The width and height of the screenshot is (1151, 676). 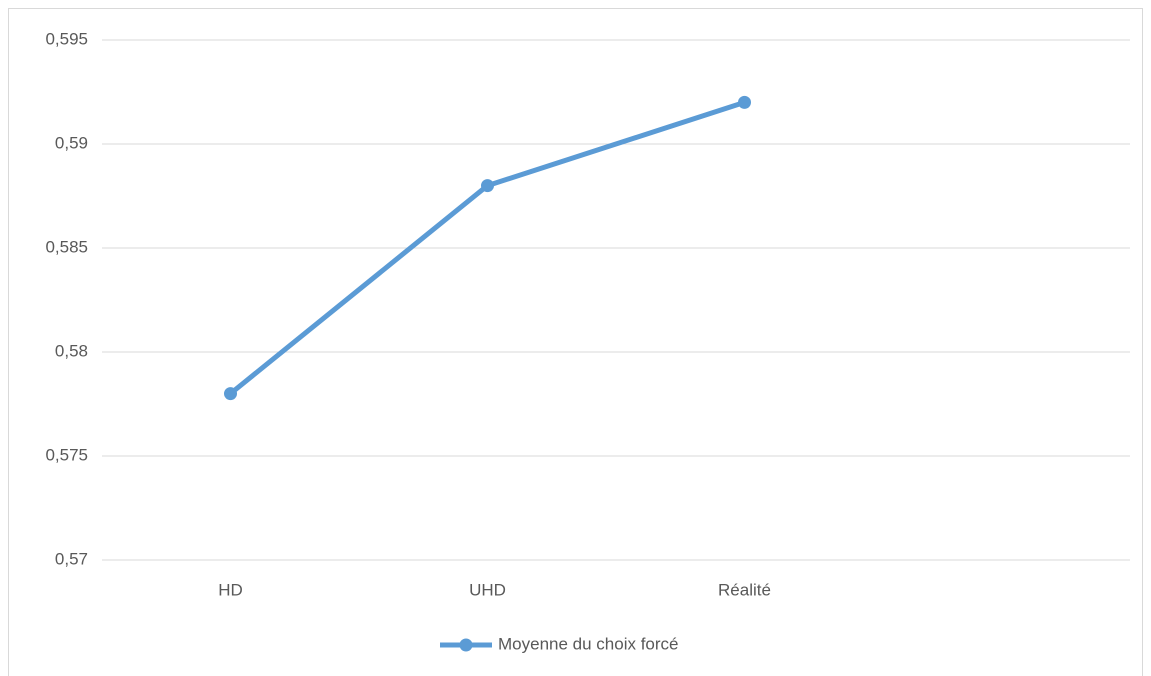 I want to click on y-tick-label: 0,595, so click(x=66, y=38).